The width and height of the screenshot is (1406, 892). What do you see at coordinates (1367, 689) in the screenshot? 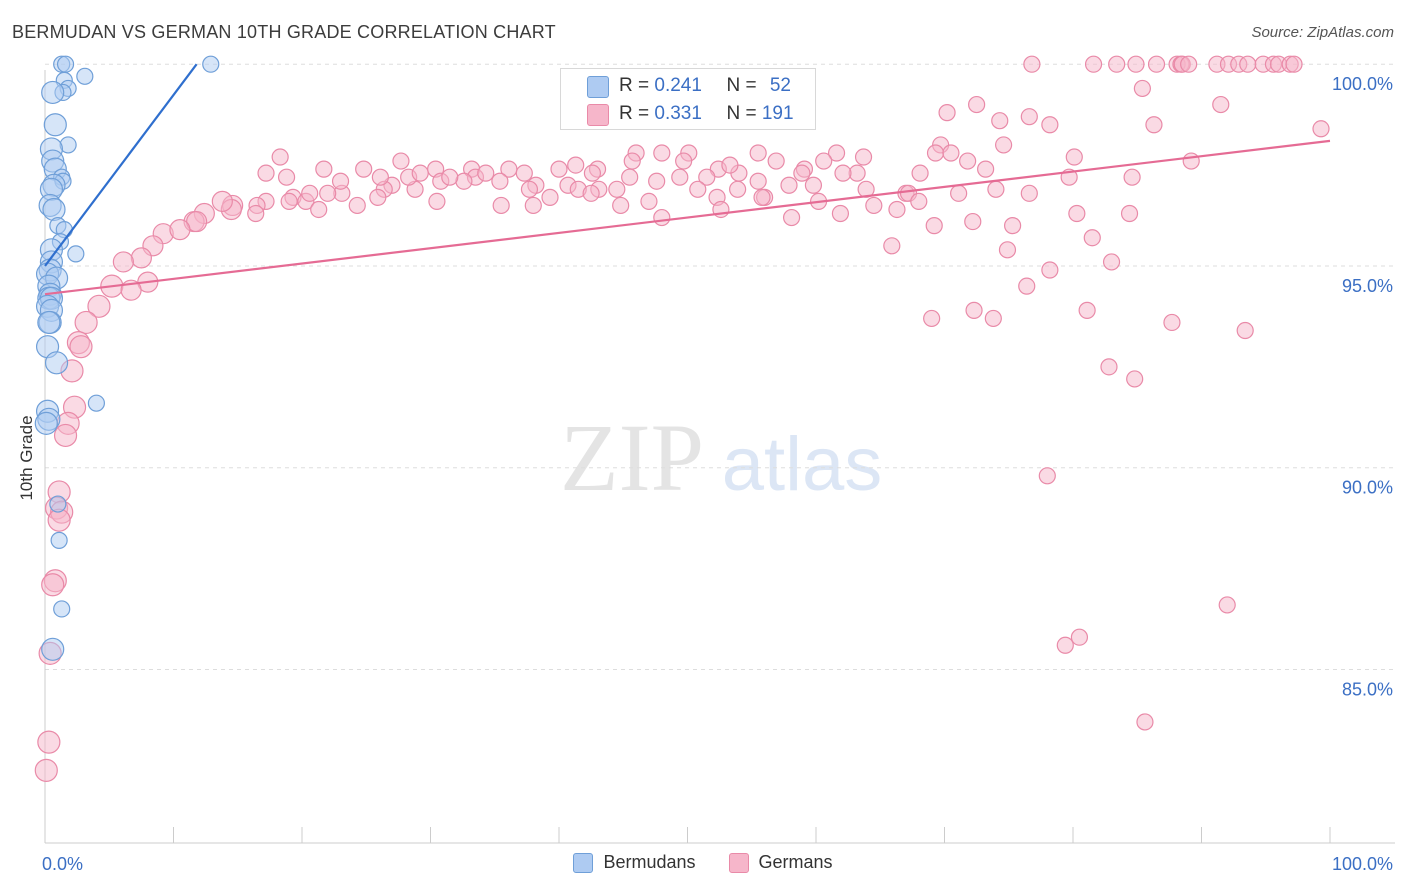
I see `y-tick-label: 85.0%` at bounding box center [1367, 689].